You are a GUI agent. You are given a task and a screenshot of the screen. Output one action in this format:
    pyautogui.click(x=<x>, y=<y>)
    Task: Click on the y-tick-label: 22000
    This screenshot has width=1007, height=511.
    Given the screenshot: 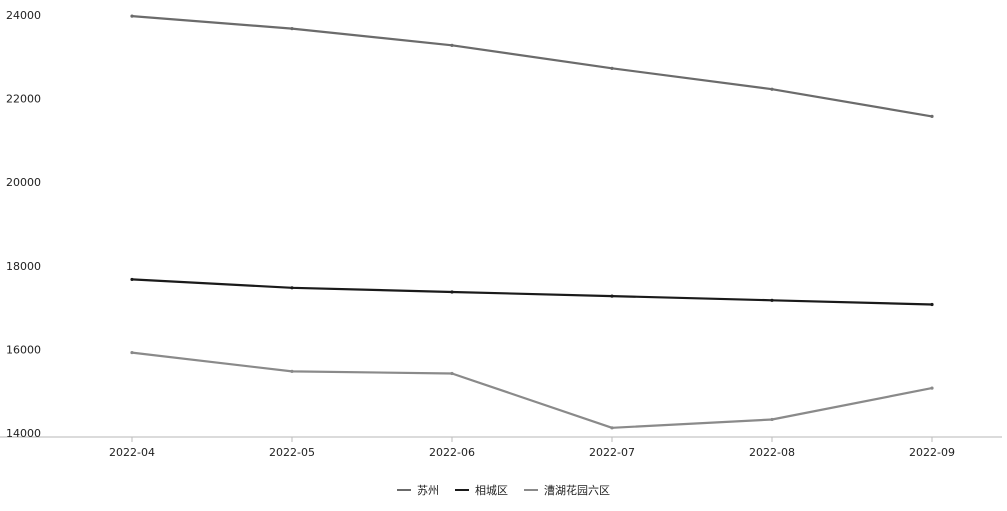 What is the action you would take?
    pyautogui.click(x=23, y=99)
    